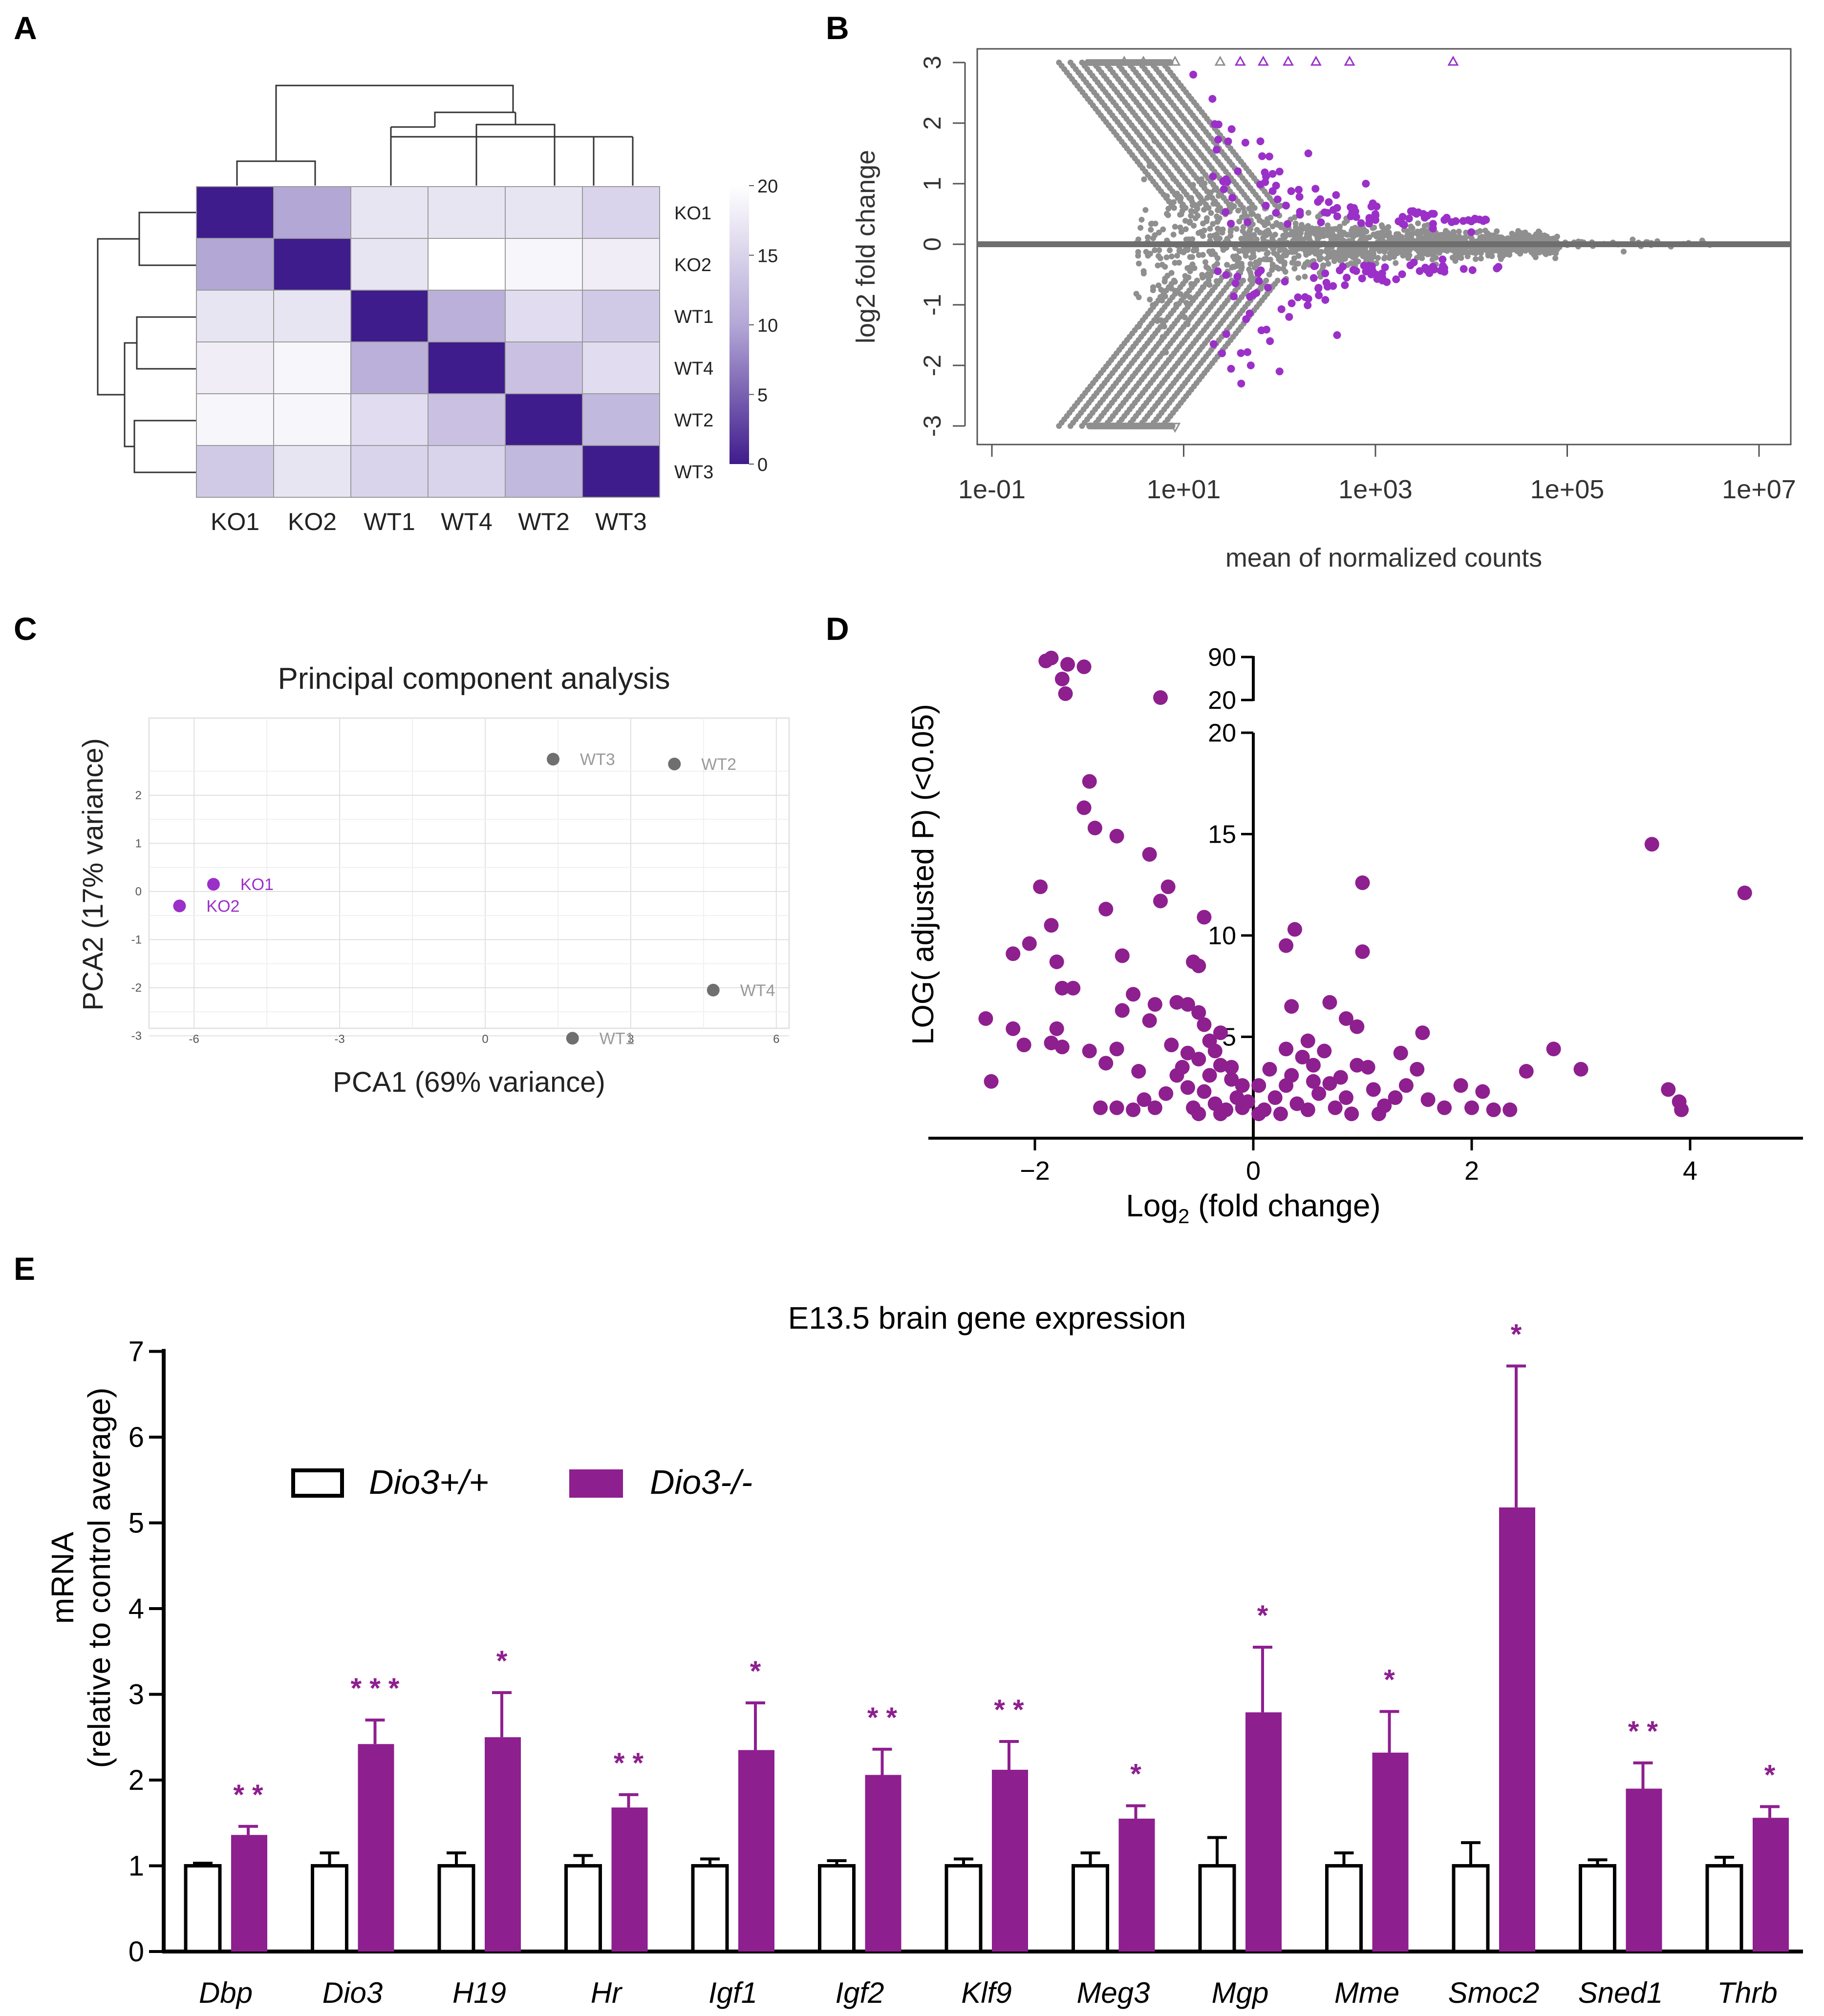 This screenshot has height=2016, width=1824. I want to click on heatmap-cells, so click(428, 342).